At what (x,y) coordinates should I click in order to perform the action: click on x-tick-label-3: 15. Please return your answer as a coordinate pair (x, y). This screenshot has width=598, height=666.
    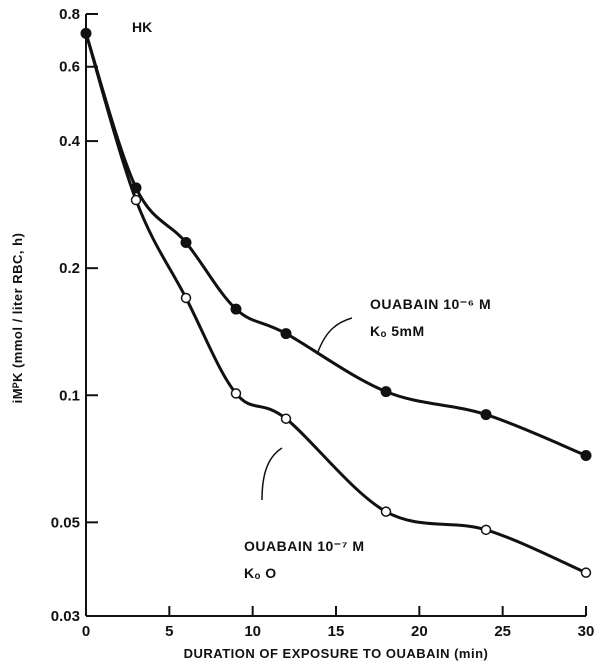
    Looking at the image, I should click on (336, 631).